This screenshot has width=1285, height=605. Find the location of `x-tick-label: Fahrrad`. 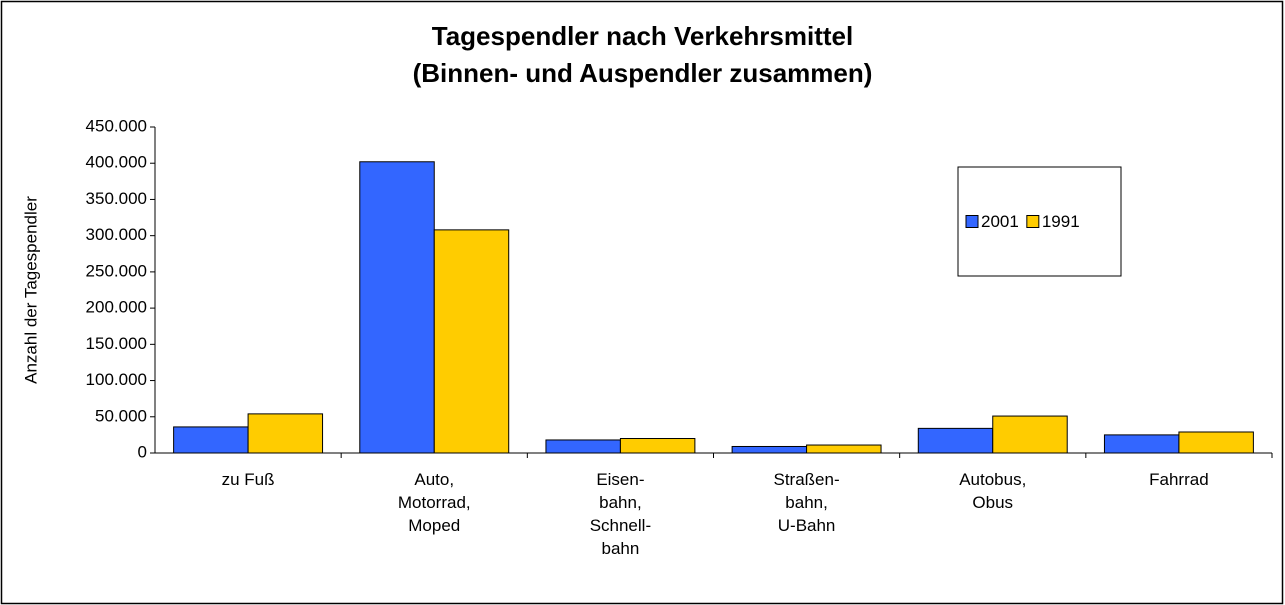

x-tick-label: Fahrrad is located at coordinates (1179, 479).